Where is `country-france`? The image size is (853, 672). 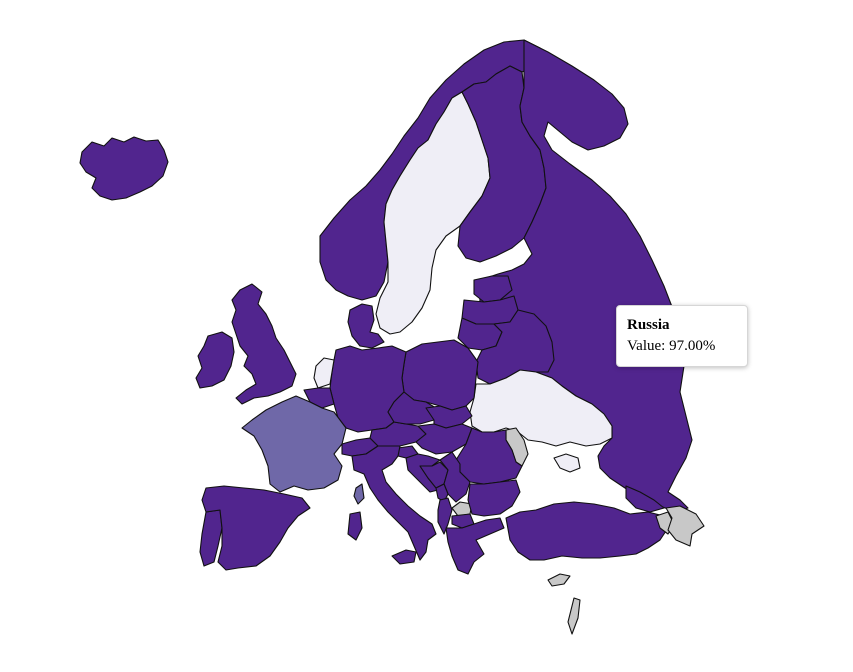
country-france is located at coordinates (294, 444).